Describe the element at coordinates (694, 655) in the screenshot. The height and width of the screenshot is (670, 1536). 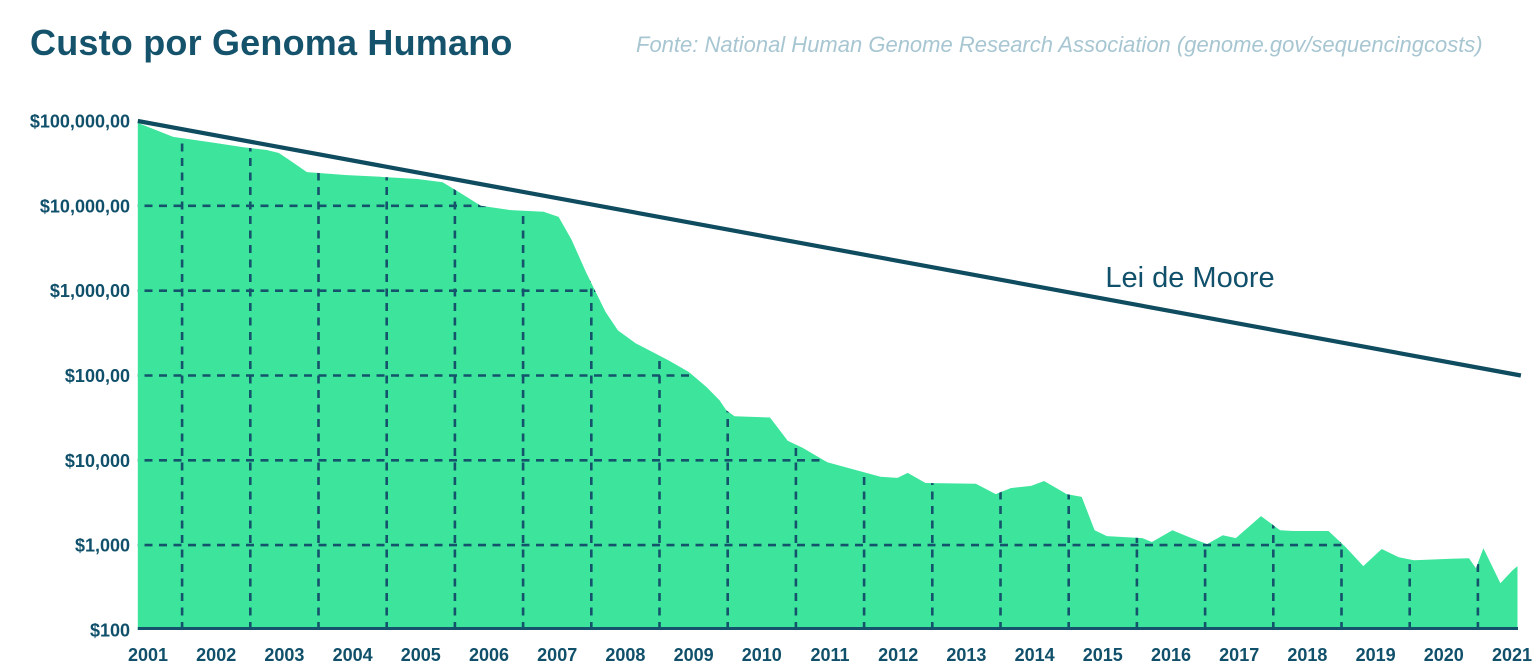
I see `x-tick-label: 2009` at that location.